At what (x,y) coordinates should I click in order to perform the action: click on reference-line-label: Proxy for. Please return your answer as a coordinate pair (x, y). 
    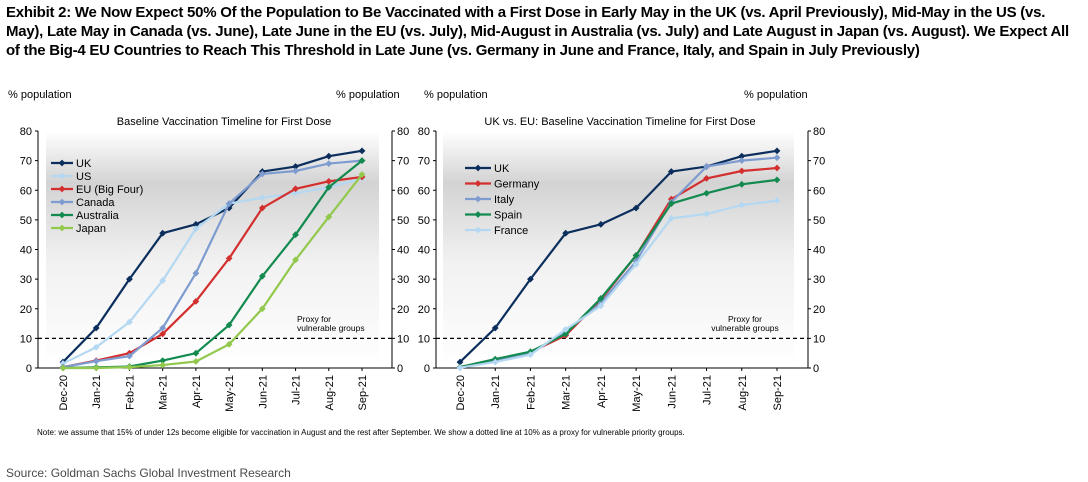
    Looking at the image, I should click on (745, 319).